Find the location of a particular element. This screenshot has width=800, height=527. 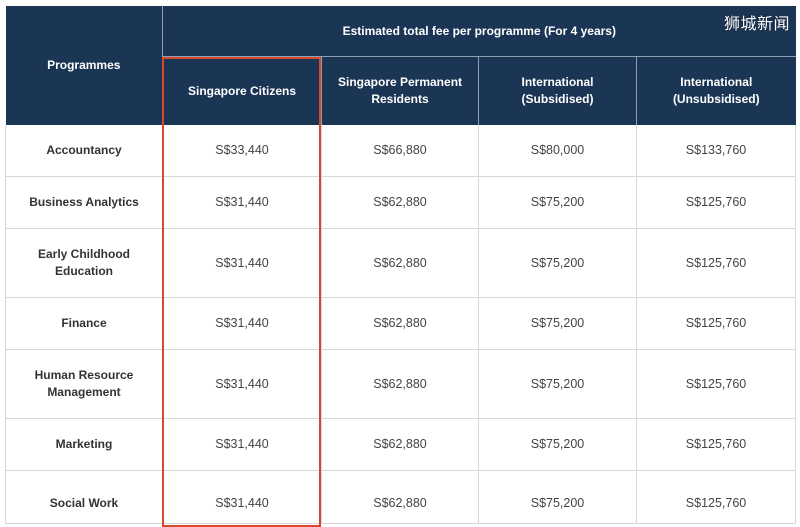

fee-cell: S$66,880 is located at coordinates (400, 151).